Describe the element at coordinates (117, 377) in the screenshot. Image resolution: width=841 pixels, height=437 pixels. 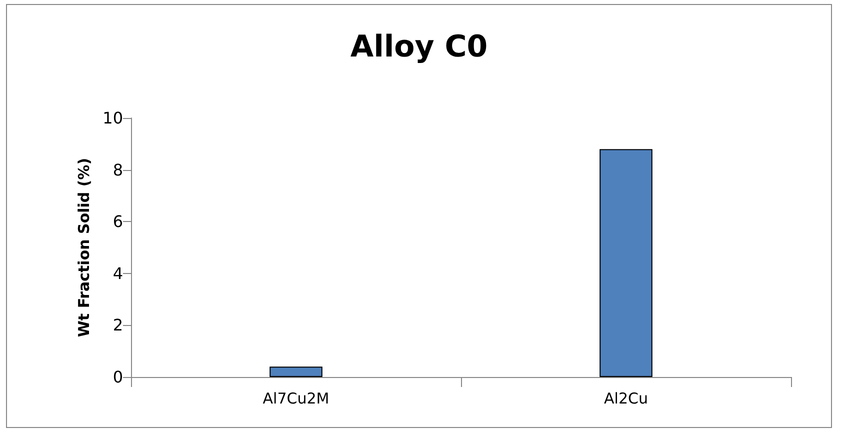
I see `y-tick-label: 0` at that location.